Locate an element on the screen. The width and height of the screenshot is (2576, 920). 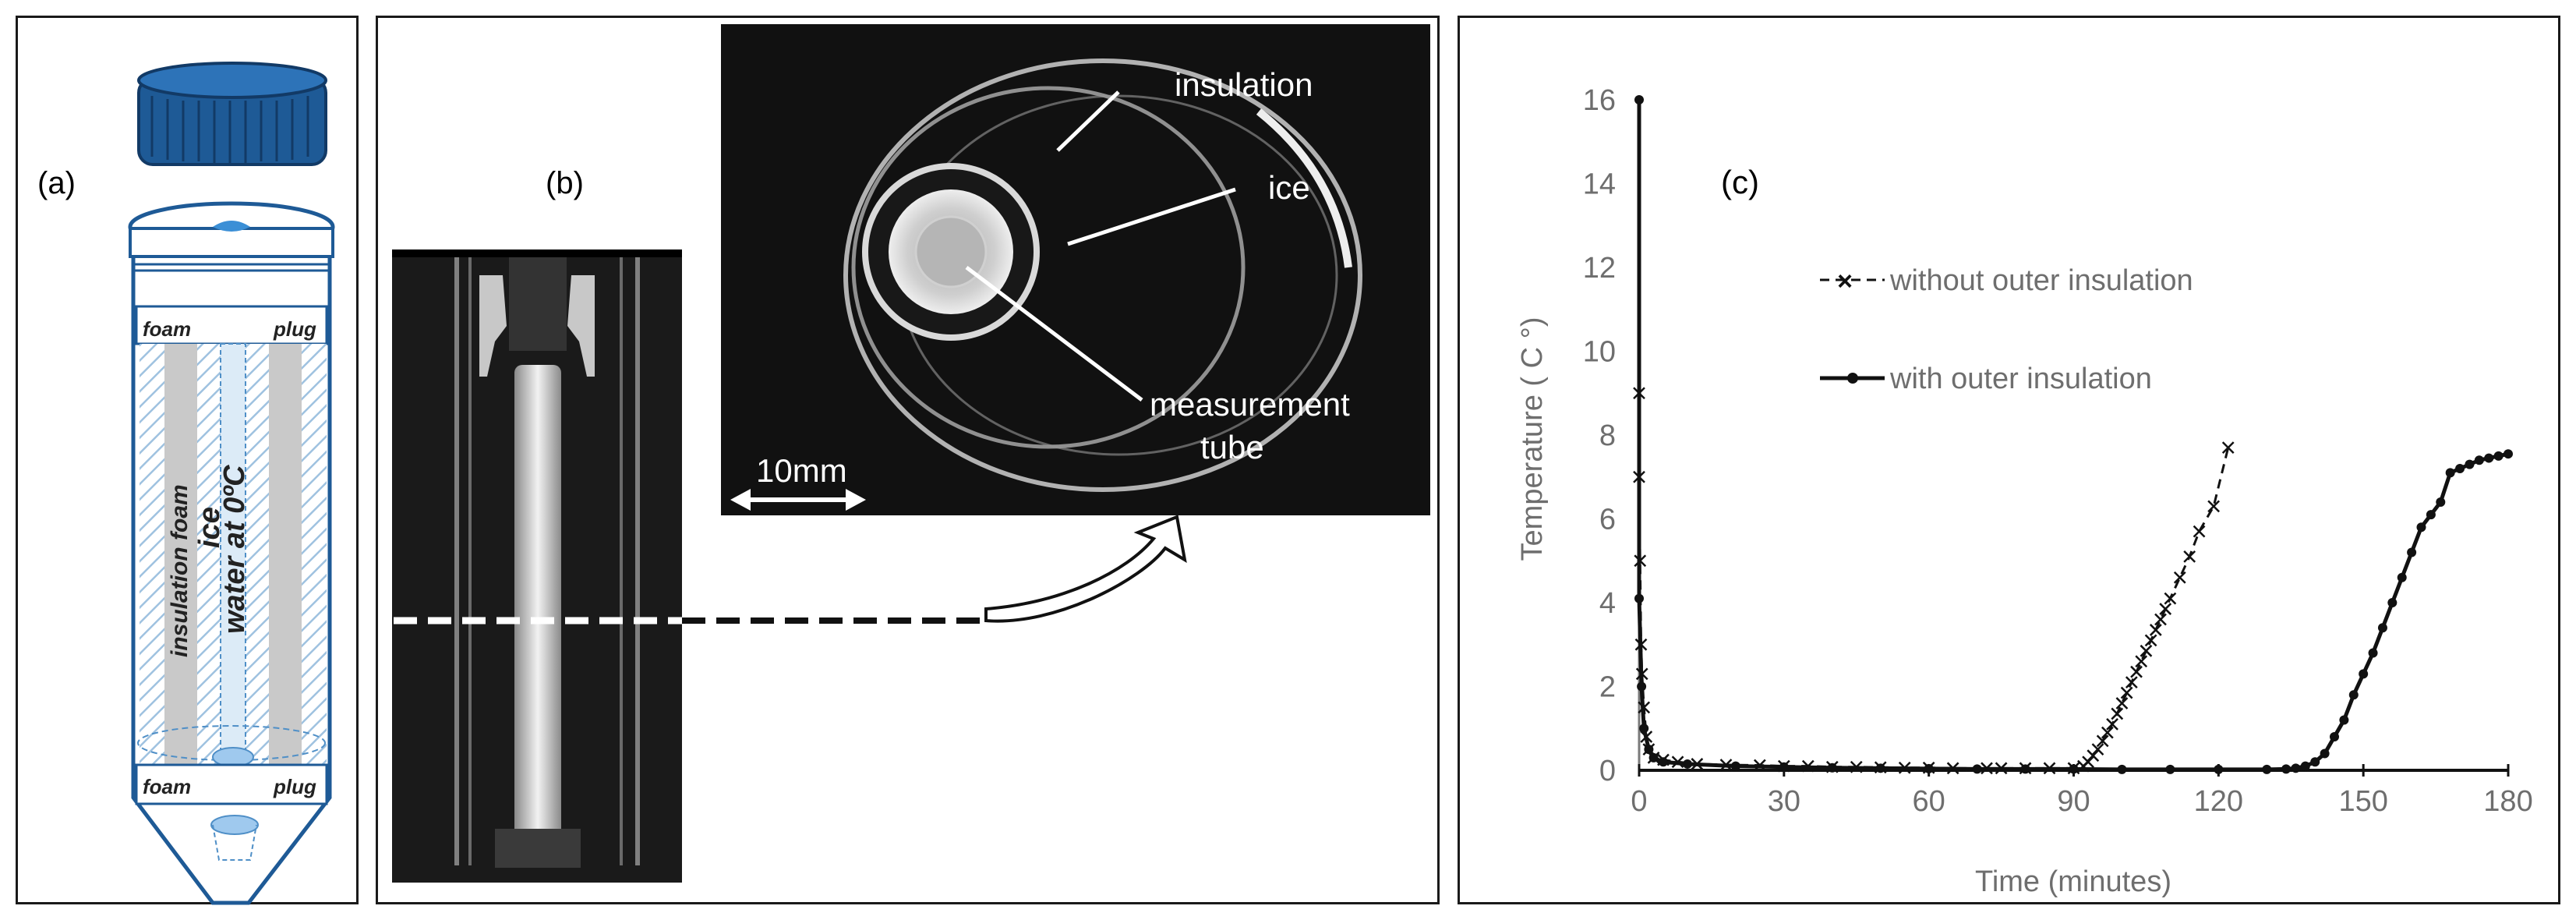
ice-pointer is located at coordinates (1151, 216).